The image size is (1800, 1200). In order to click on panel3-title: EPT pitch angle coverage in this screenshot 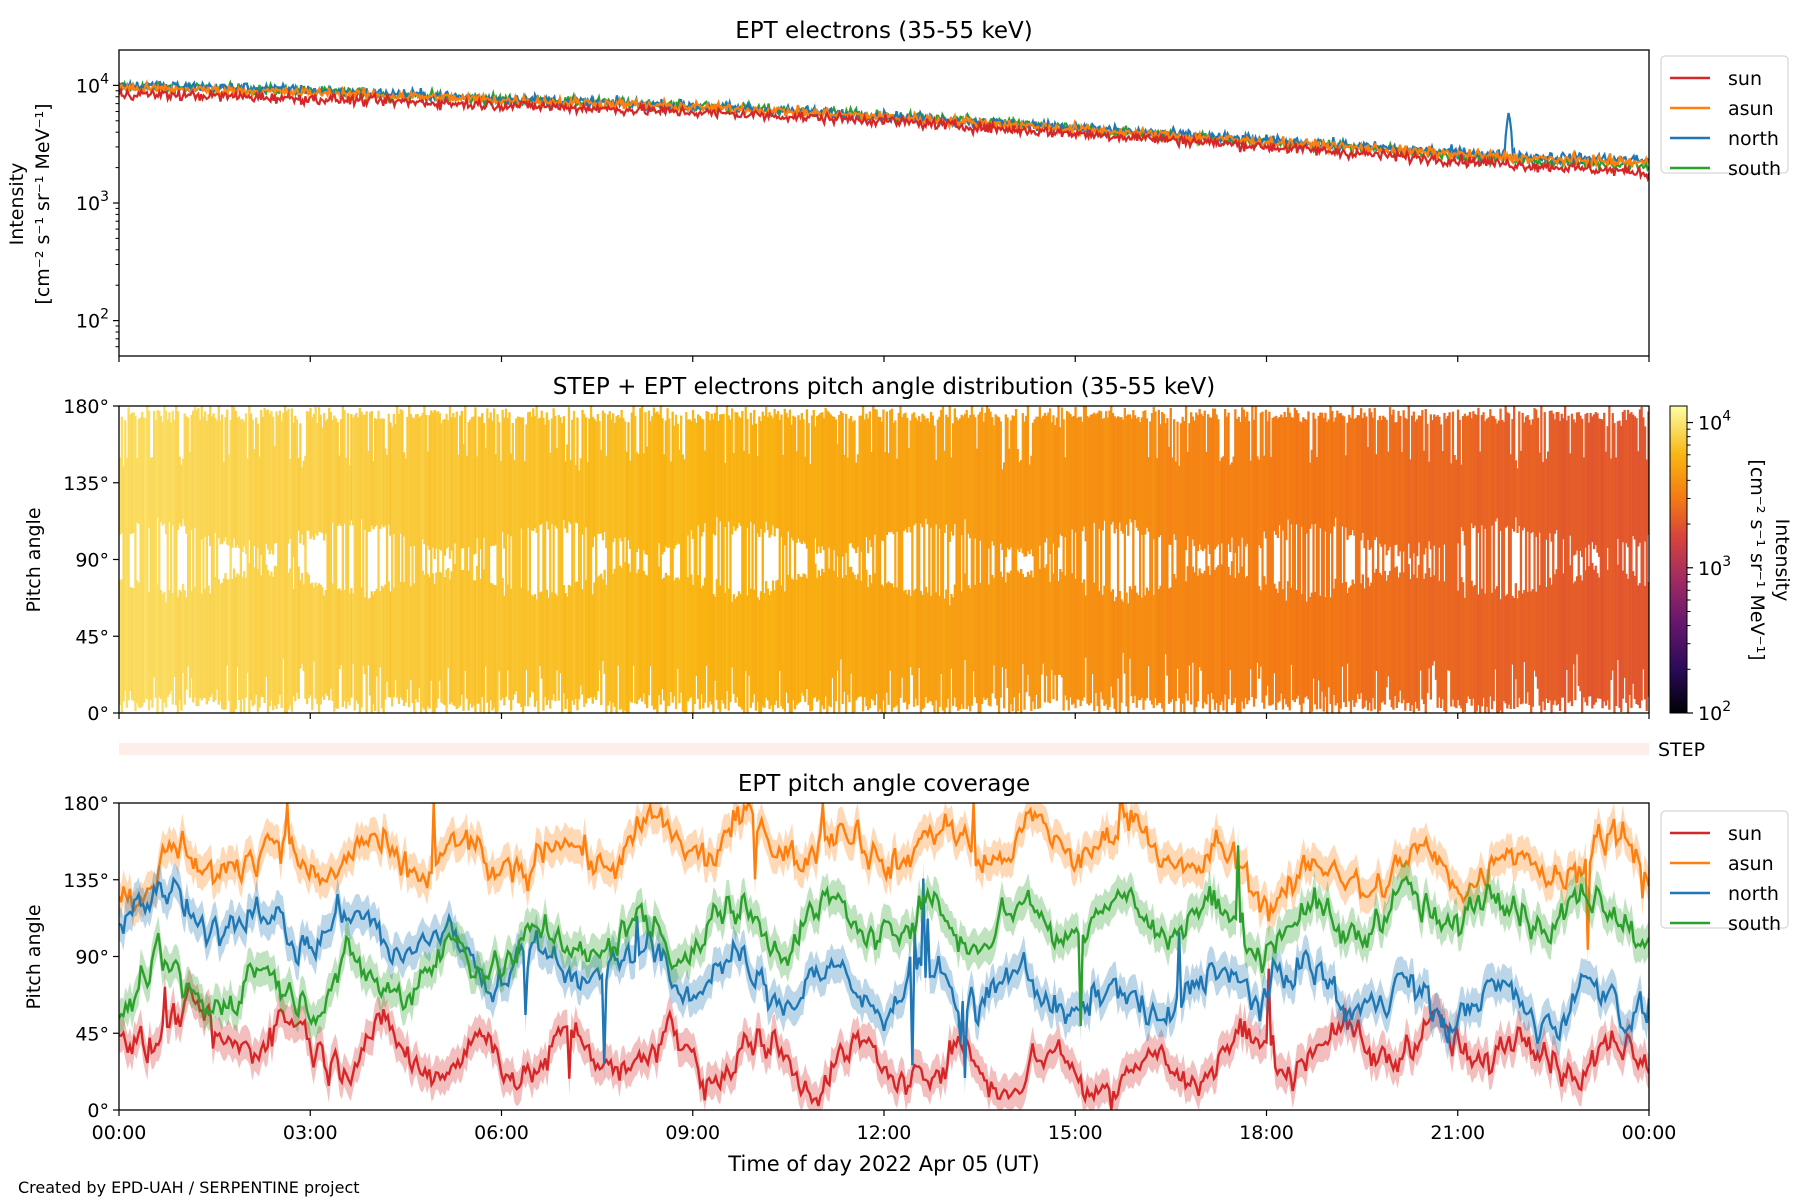, I will do `click(884, 784)`.